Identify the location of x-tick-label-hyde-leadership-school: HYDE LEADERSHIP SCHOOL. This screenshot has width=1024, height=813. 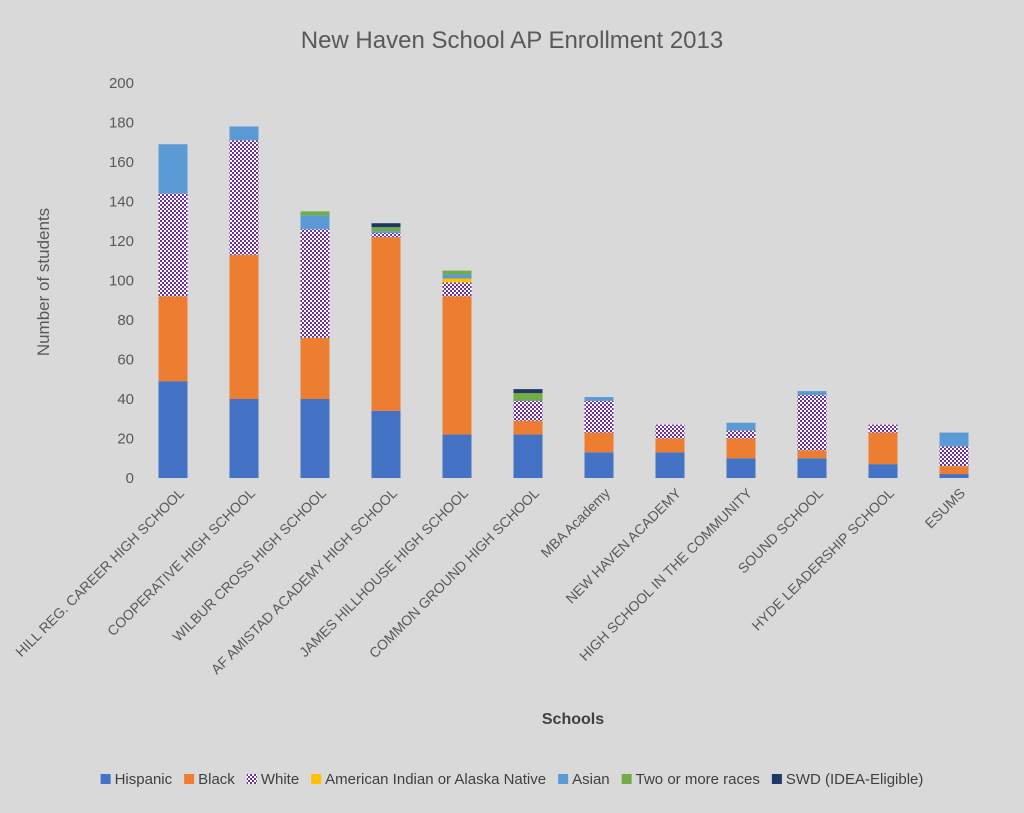
(822, 559).